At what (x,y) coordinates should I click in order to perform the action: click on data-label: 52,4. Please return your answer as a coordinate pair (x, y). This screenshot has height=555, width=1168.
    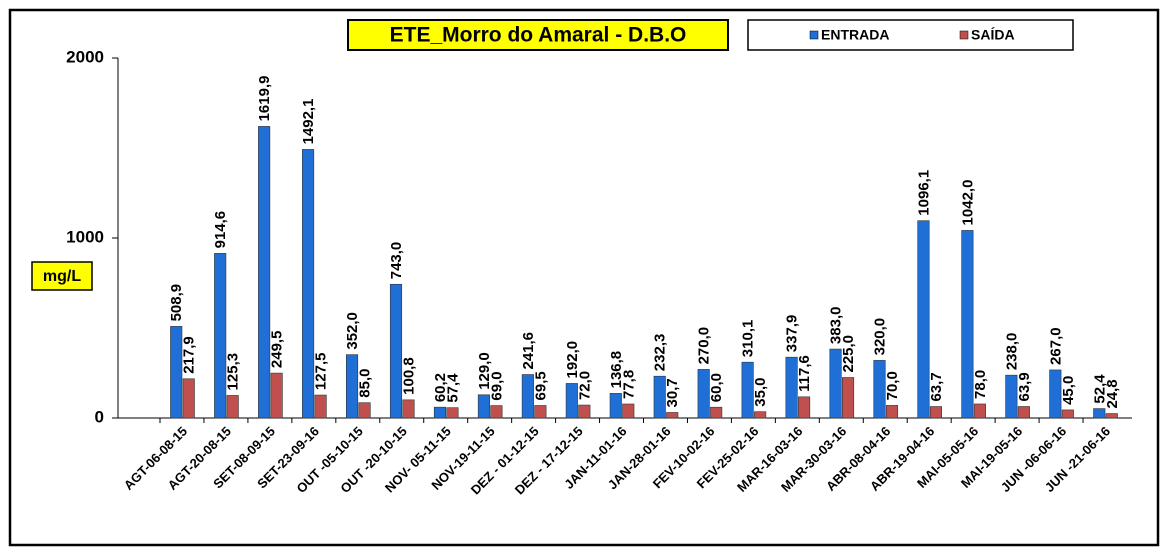
    Looking at the image, I should click on (1099, 389).